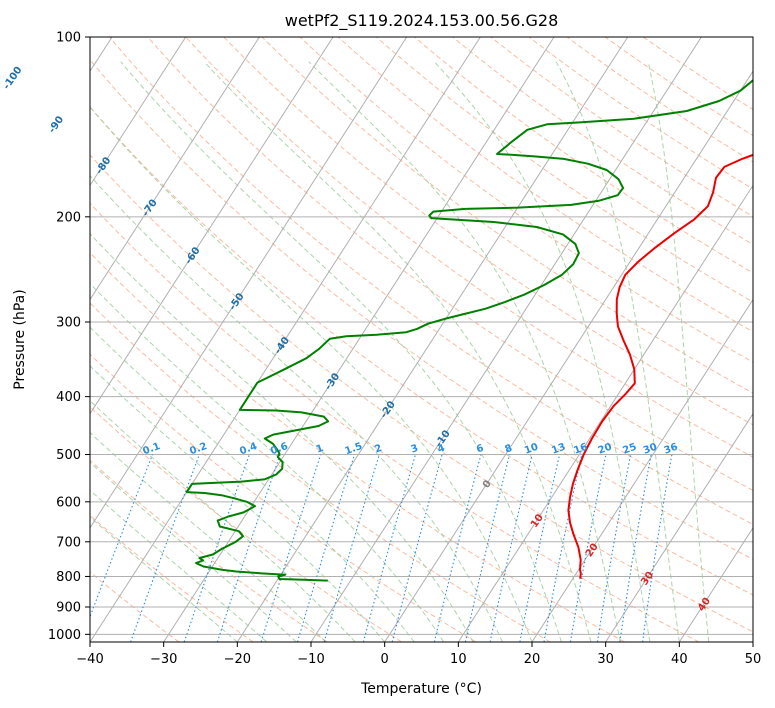  Describe the element at coordinates (56, 124) in the screenshot. I see `isotherm-label: -90` at that location.